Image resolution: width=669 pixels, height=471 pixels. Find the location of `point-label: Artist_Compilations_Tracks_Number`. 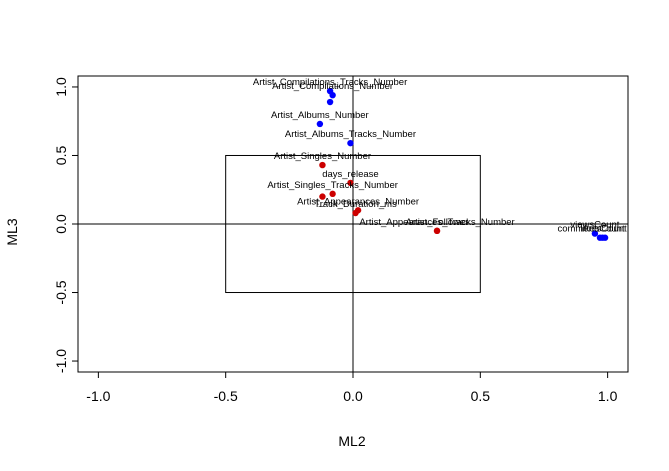

point-label: Artist_Compilations_Tracks_Number is located at coordinates (330, 82).